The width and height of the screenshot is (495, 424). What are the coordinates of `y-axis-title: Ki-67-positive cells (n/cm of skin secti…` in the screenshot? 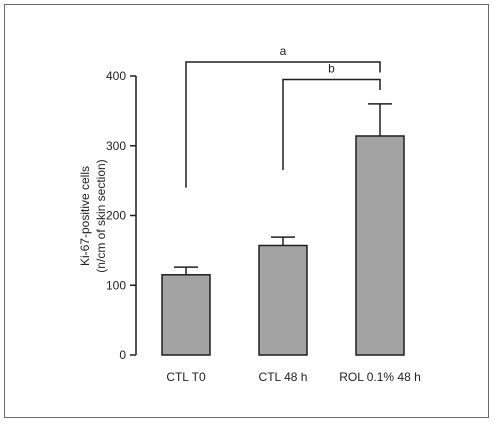 It's located at (93, 215).